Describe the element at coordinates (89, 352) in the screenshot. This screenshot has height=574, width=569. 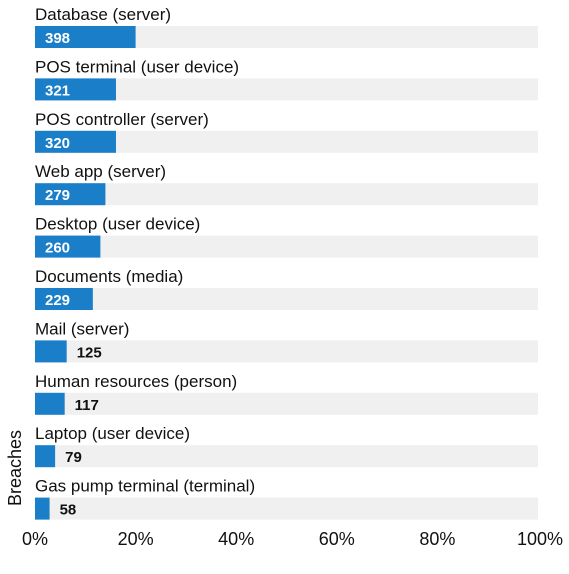
I see `data-label: 125` at that location.